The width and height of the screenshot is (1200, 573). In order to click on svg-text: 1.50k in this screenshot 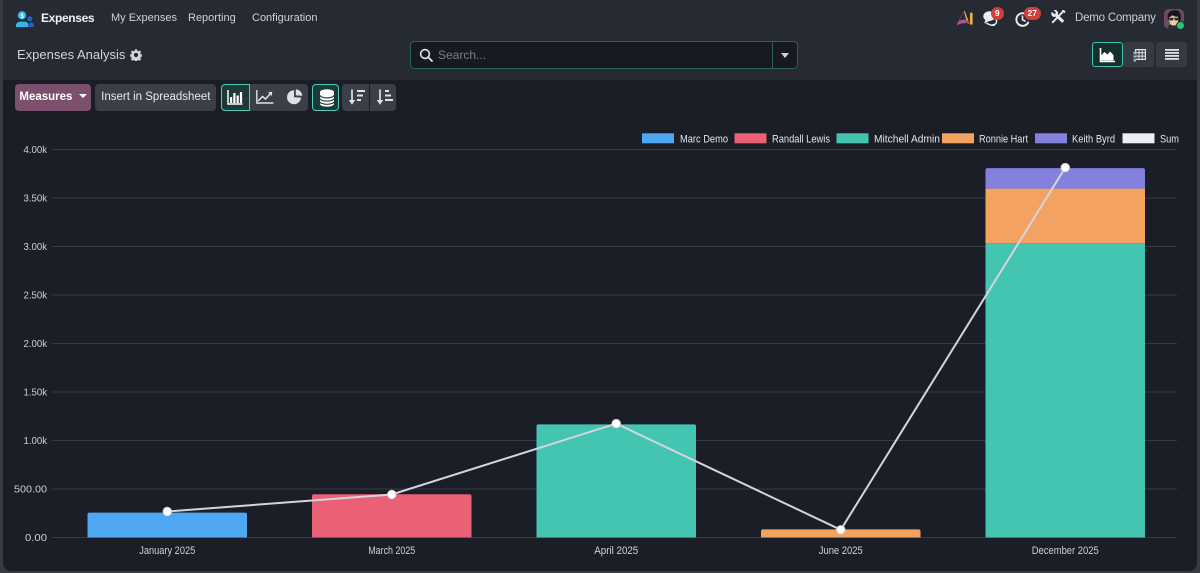, I will do `click(36, 393)`.